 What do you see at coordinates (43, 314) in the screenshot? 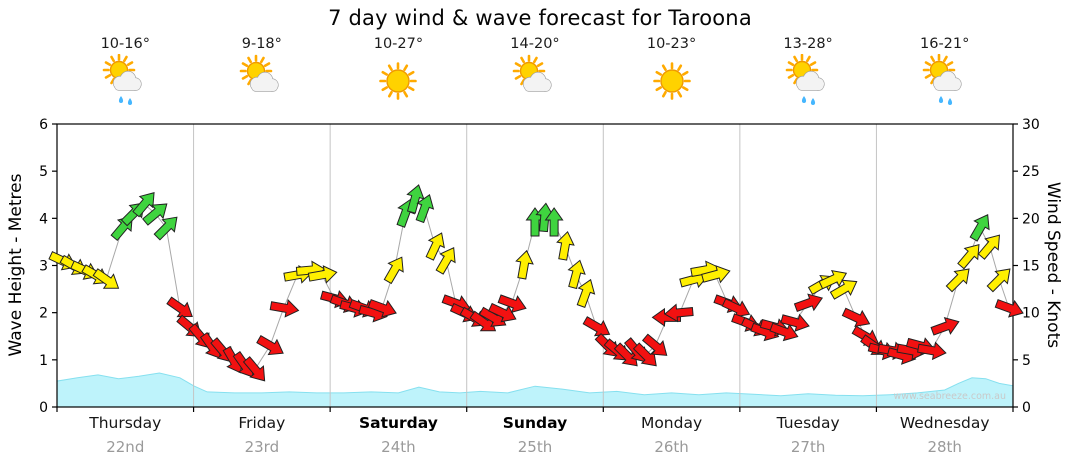
I see `left-tick-label: 2` at bounding box center [43, 314].